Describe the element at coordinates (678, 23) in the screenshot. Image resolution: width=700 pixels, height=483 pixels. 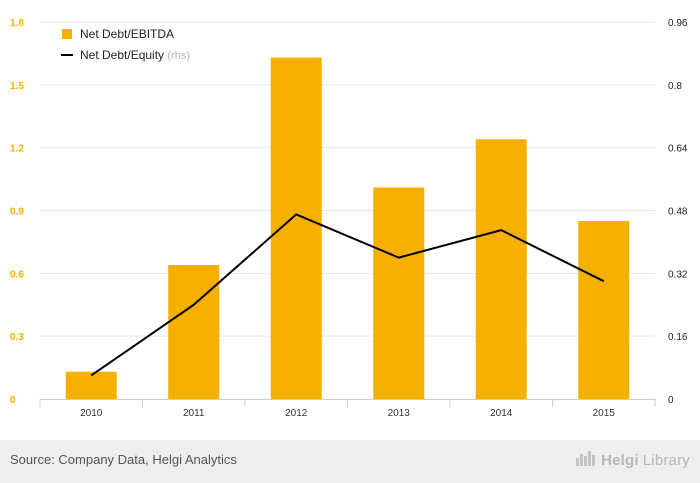
I see `y-right-tick-label: 0.96` at that location.